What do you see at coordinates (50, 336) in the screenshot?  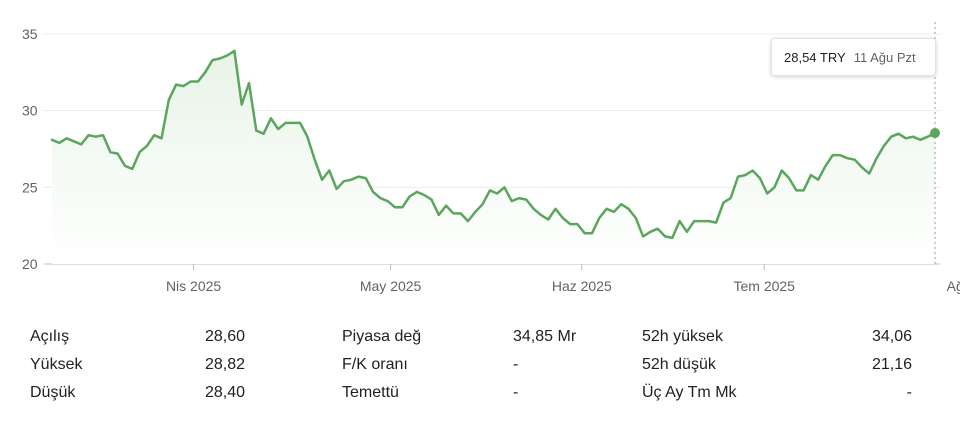 I see `stat-label-open: Açılış` at bounding box center [50, 336].